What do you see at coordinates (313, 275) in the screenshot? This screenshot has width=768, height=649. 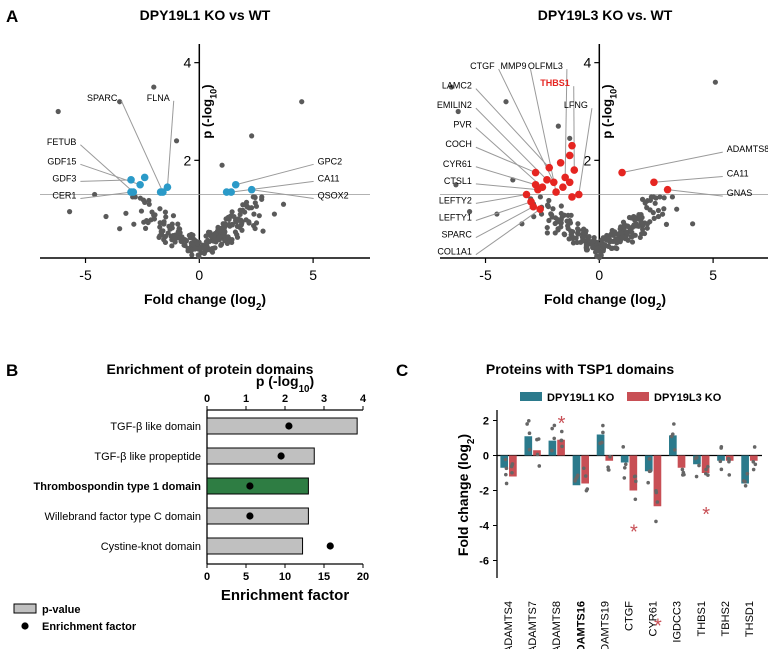 I see `x-tick-label: 5` at bounding box center [313, 275].